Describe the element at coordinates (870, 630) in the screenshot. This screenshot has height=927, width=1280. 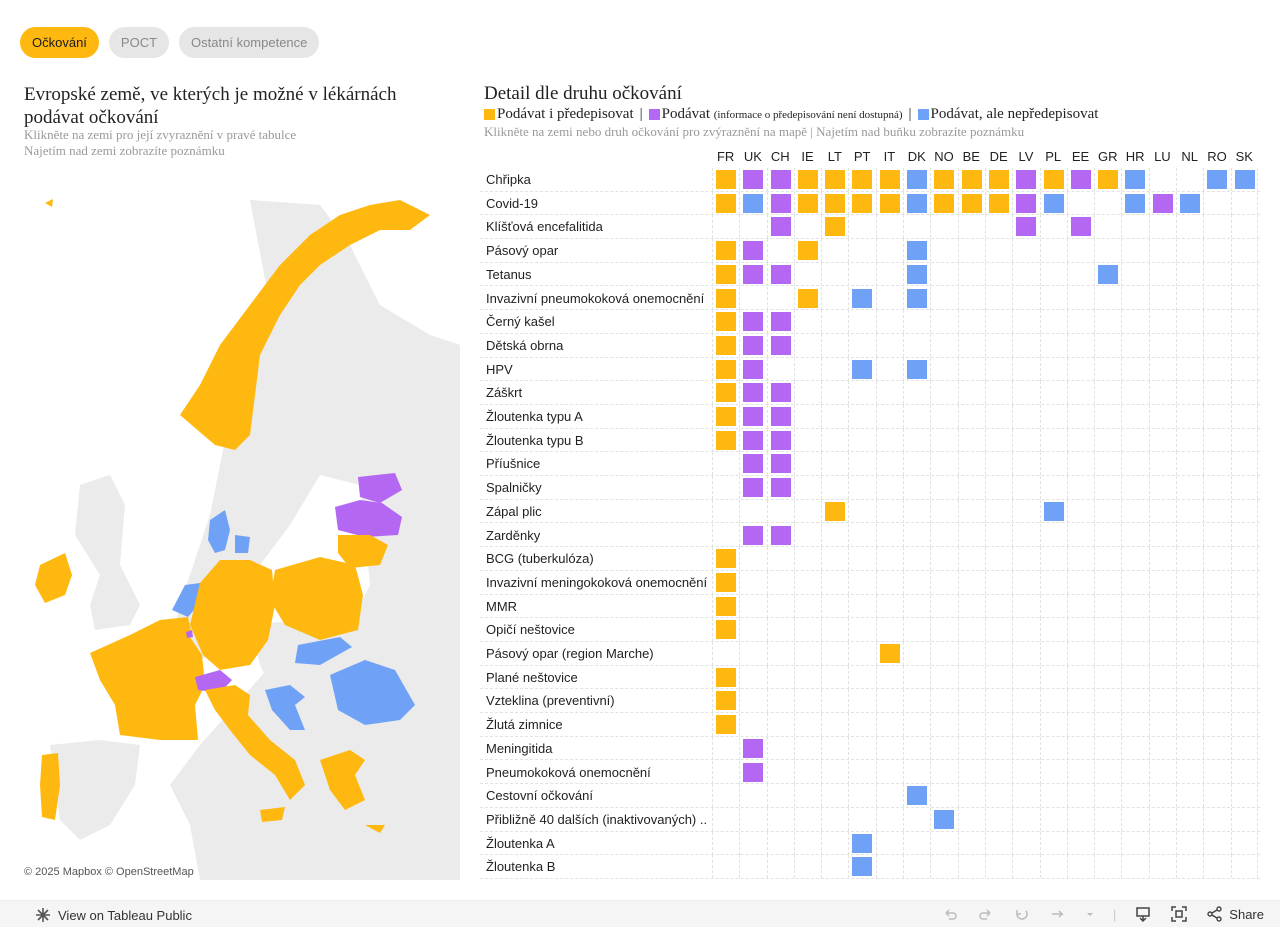
I see `table-row: Opičí neštovice` at that location.